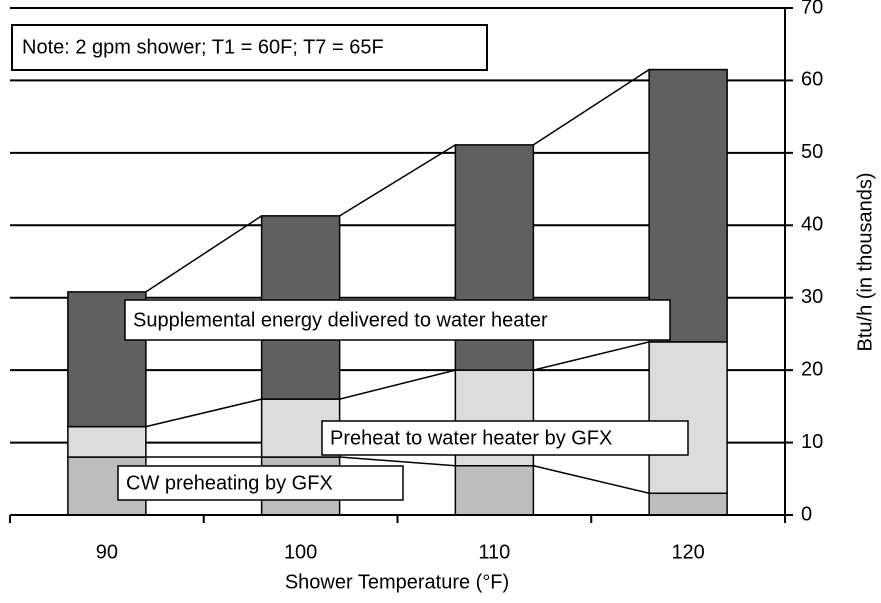 The image size is (881, 603). I want to click on y-tick-label: 20, so click(812, 369).